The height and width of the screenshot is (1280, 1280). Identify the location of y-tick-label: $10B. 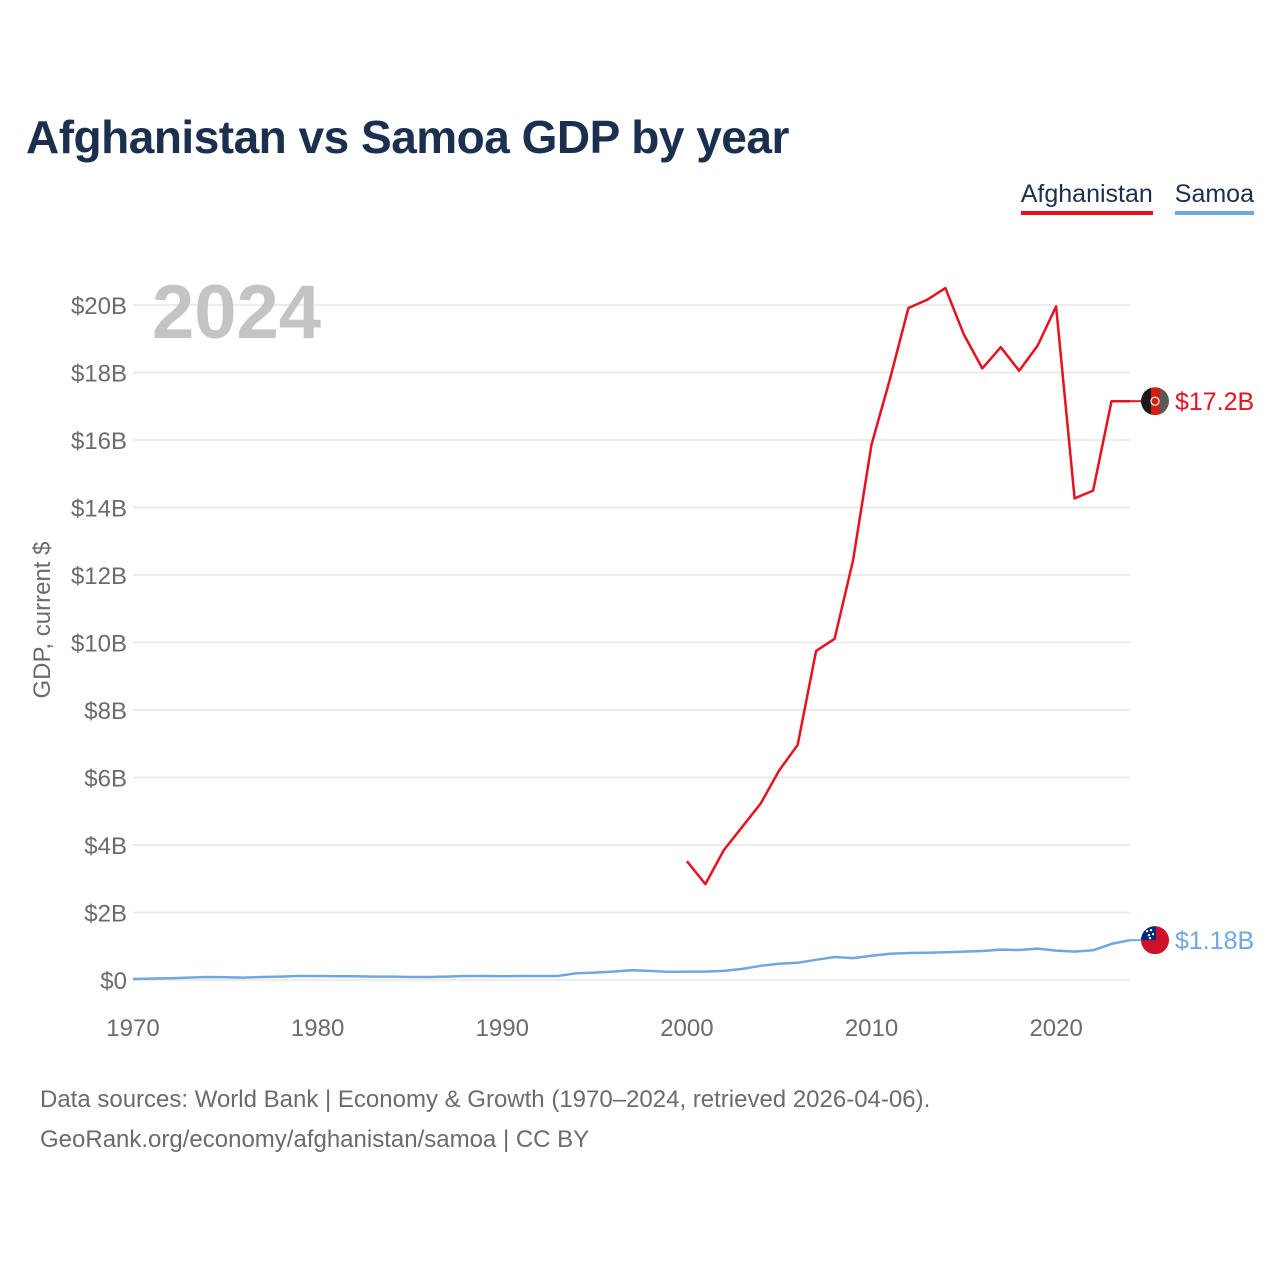
(99, 644).